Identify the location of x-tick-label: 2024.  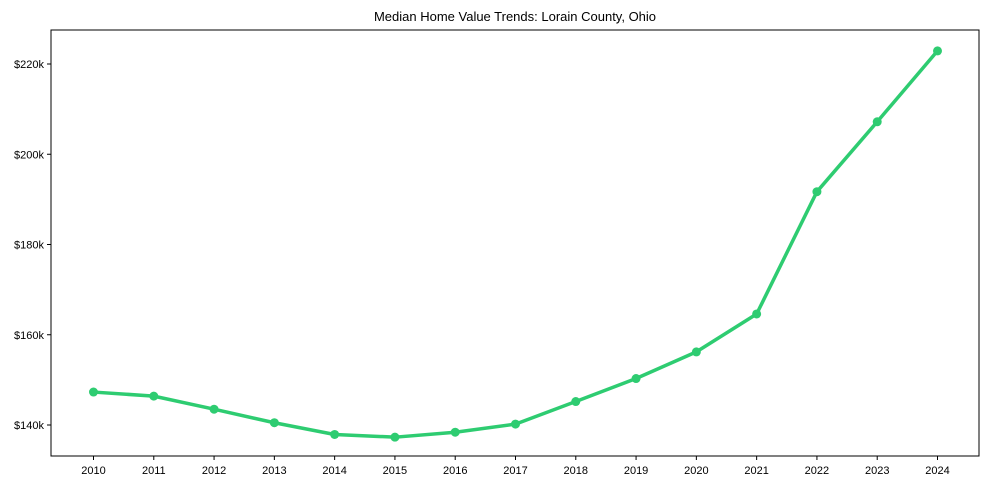
(937, 471).